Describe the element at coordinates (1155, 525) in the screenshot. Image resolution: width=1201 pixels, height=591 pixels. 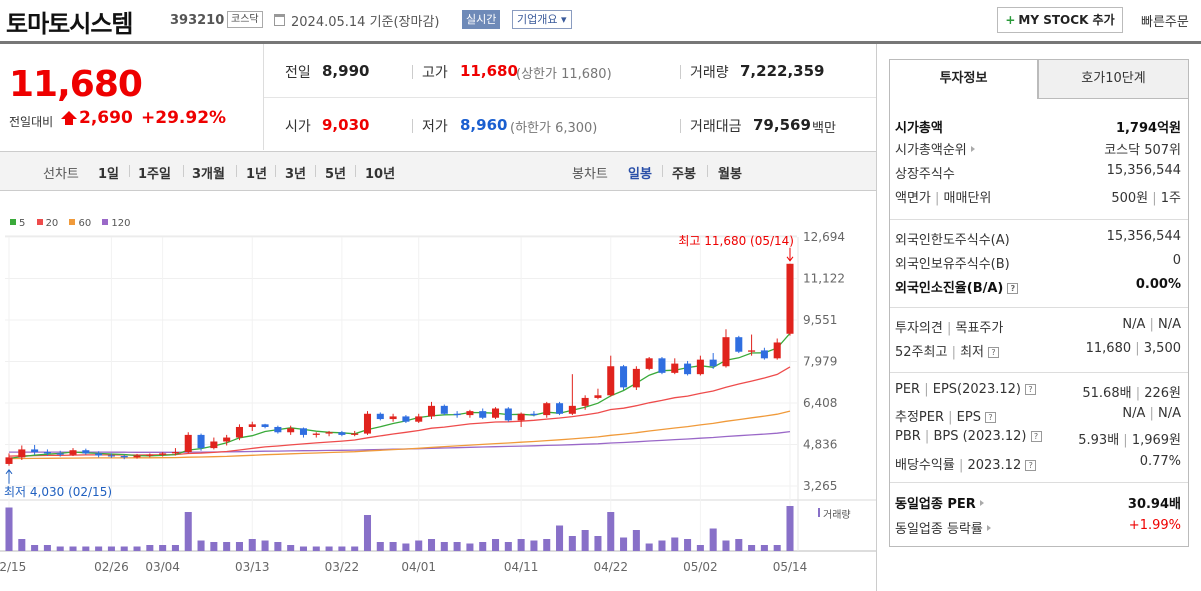
I see `info-value: +1.99%` at that location.